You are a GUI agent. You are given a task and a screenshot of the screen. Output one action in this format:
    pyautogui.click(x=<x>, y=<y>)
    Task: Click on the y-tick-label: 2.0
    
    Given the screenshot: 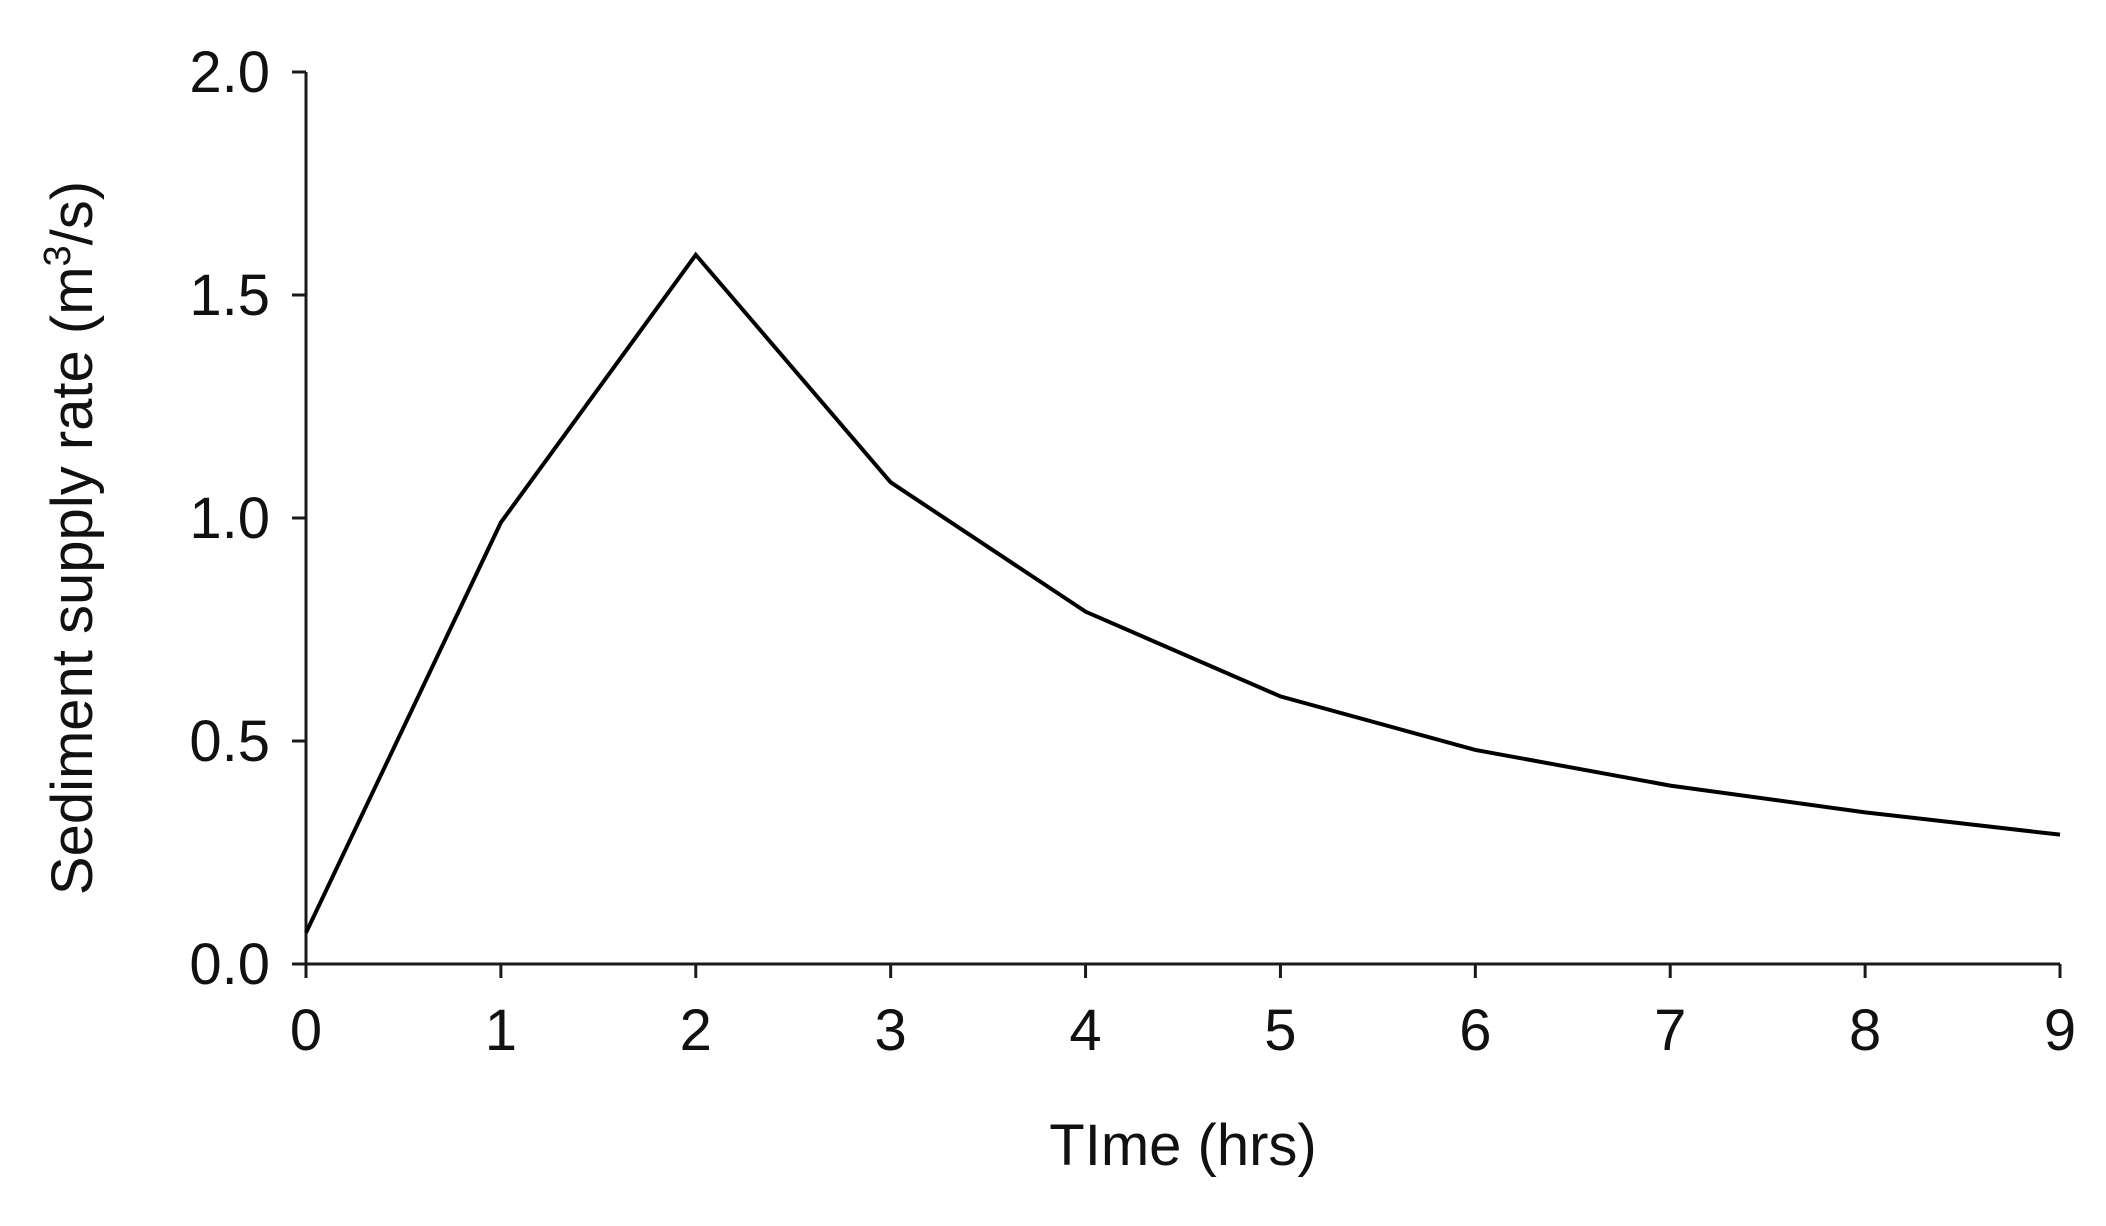 What is the action you would take?
    pyautogui.click(x=229, y=72)
    